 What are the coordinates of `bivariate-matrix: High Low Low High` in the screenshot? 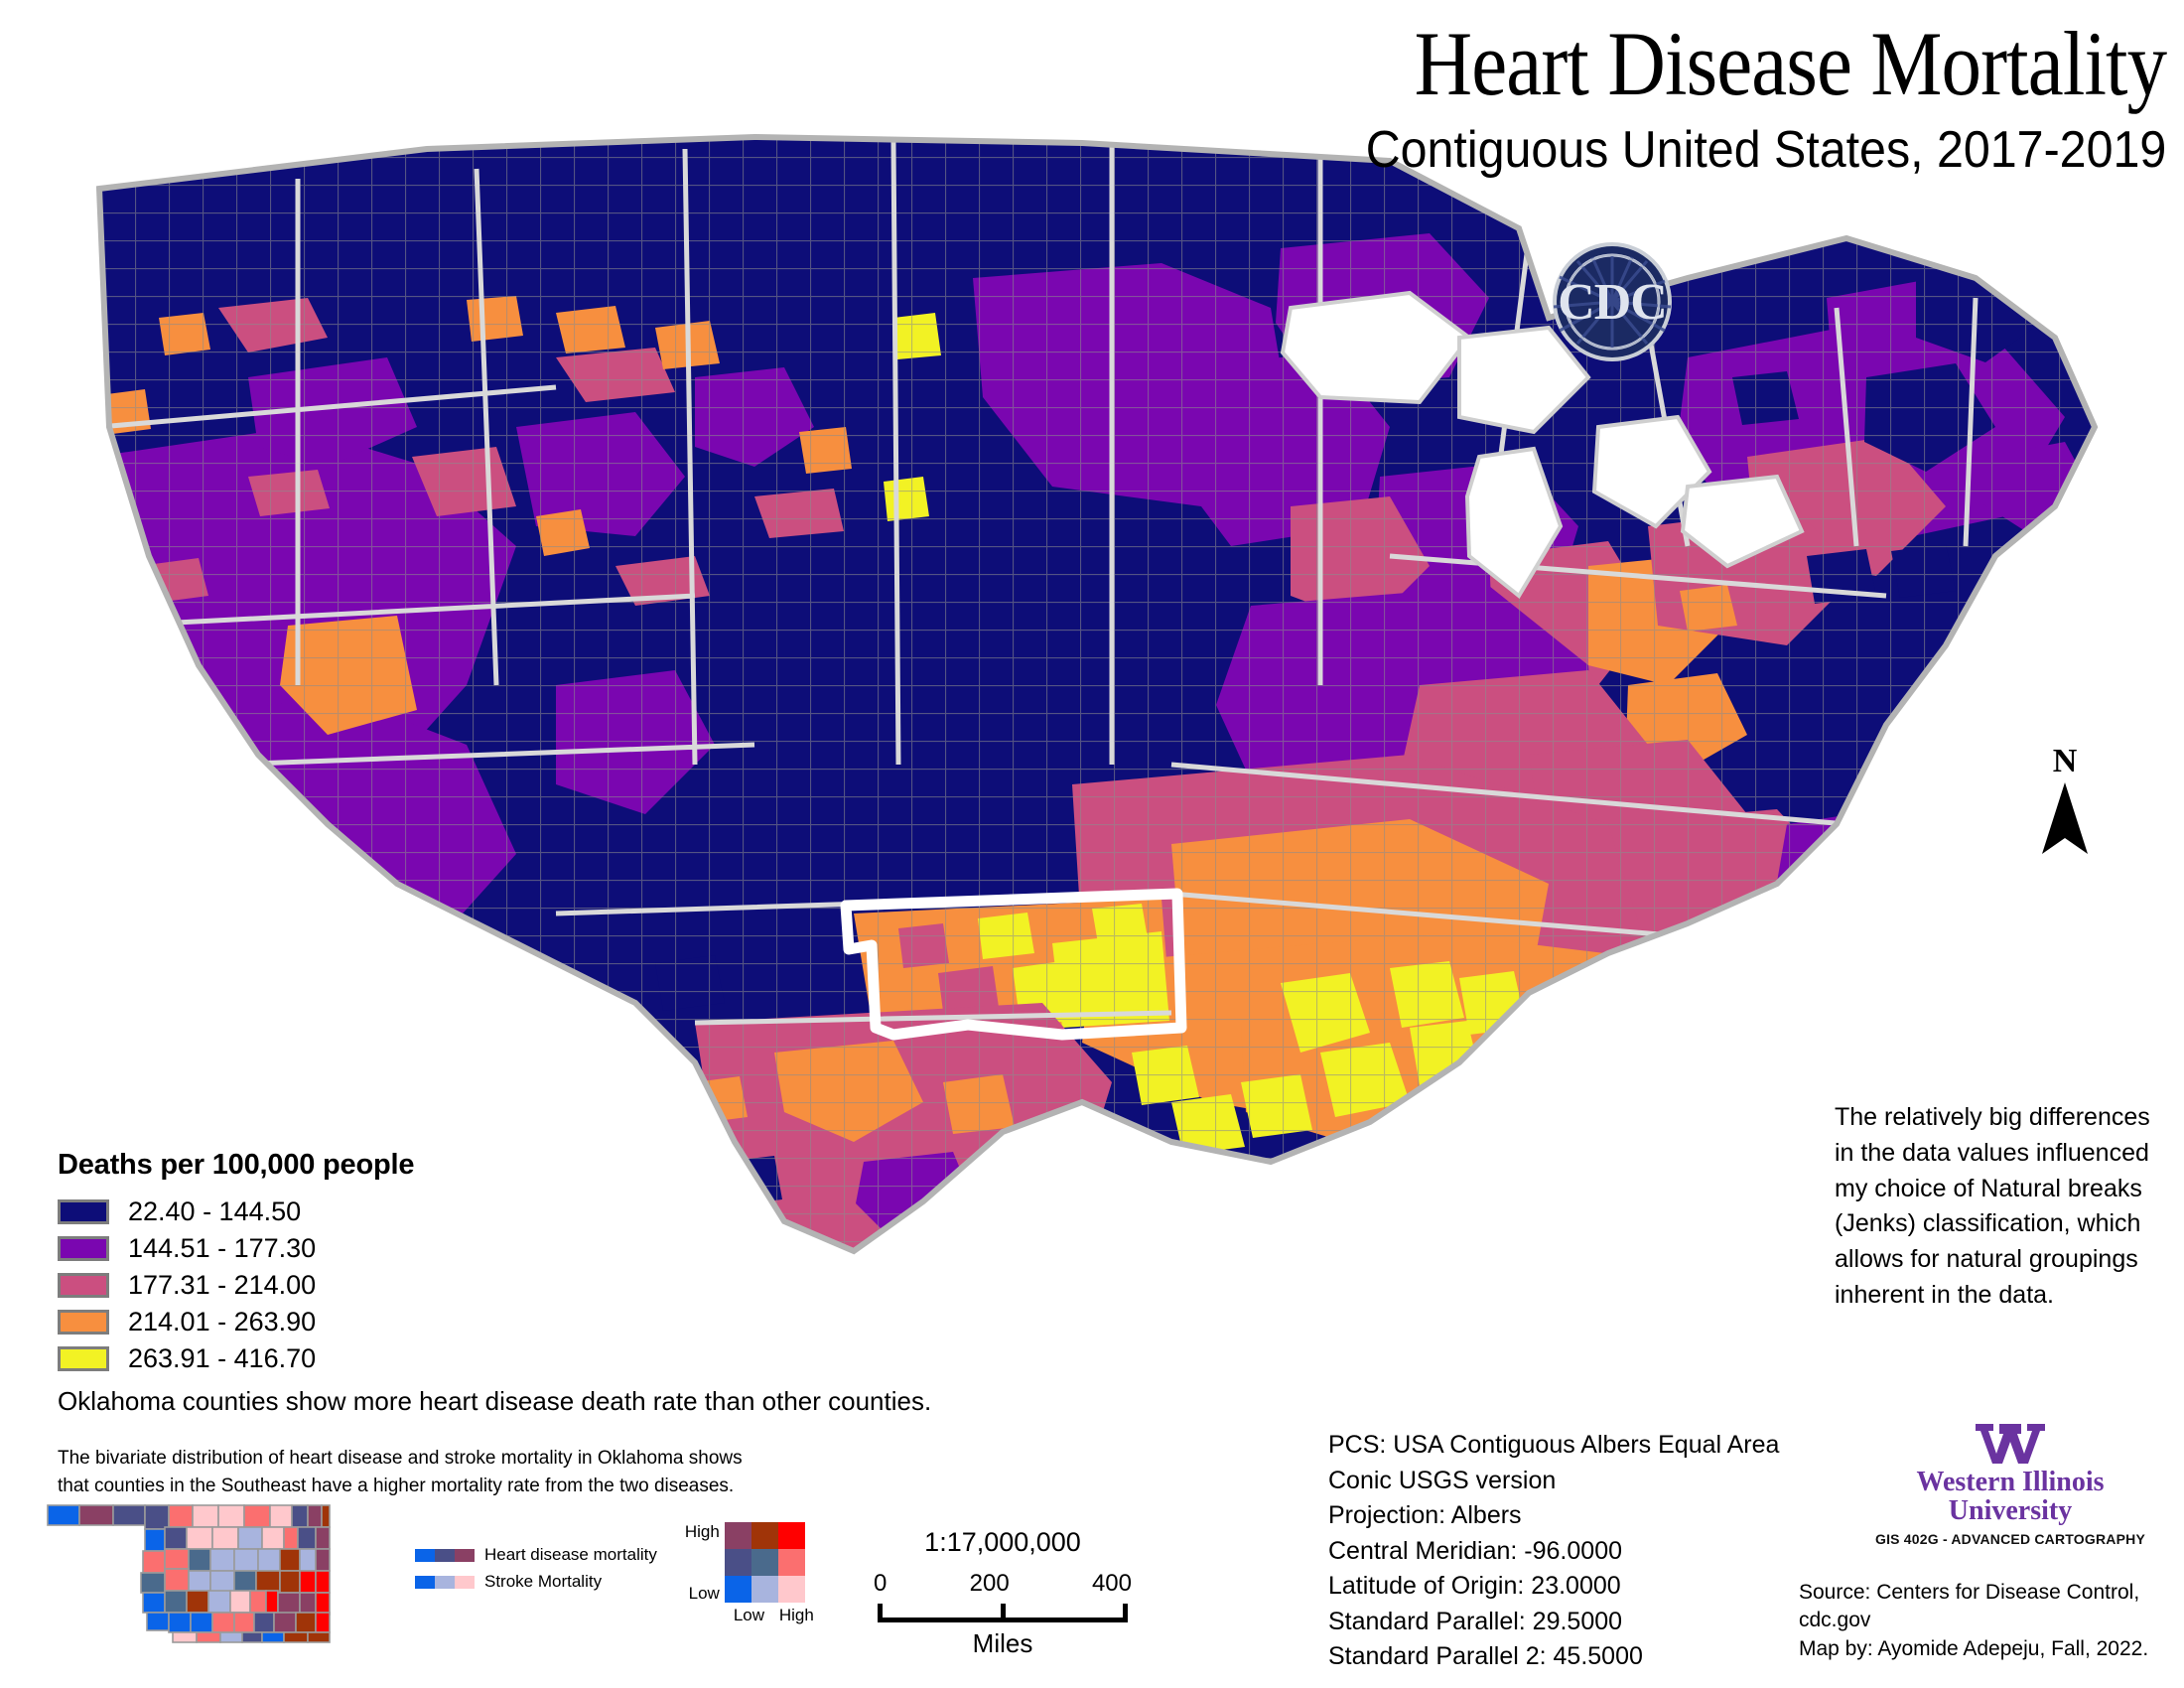 It's located at (749, 1573).